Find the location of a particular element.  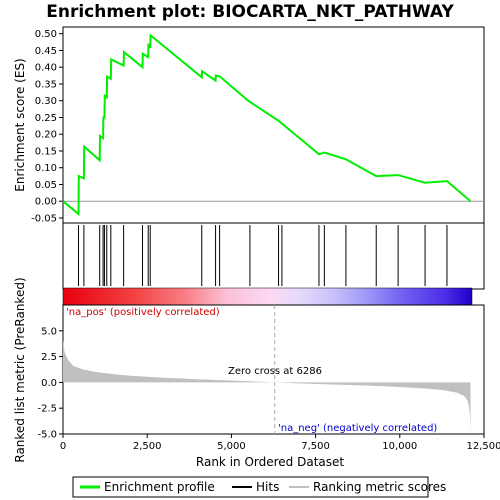

legend-hits-label: Hits is located at coordinates (267, 487).